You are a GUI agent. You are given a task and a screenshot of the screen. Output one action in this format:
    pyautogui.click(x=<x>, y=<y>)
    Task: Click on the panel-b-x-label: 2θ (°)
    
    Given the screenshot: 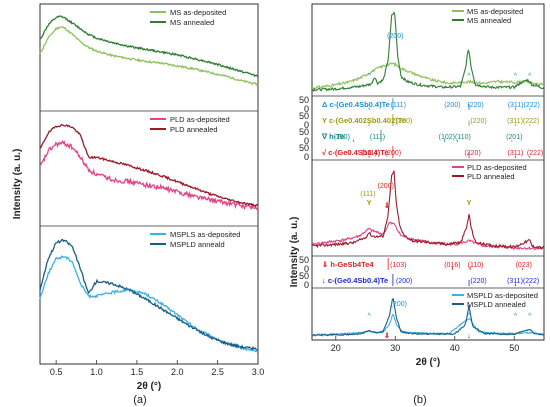 What is the action you would take?
    pyautogui.click(x=428, y=362)
    